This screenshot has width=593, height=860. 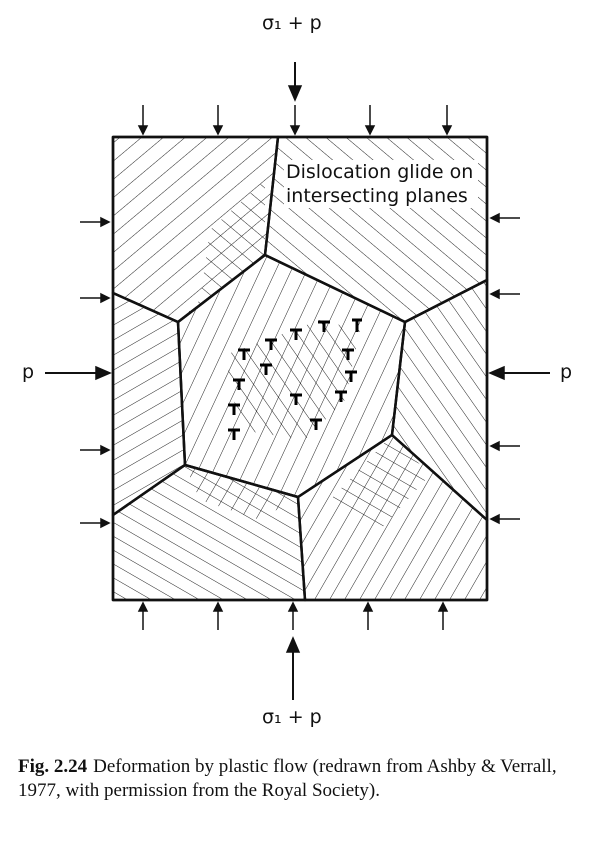 What do you see at coordinates (381, 184) in the screenshot?
I see `annotation: Dislocation glide on intersecting planes` at bounding box center [381, 184].